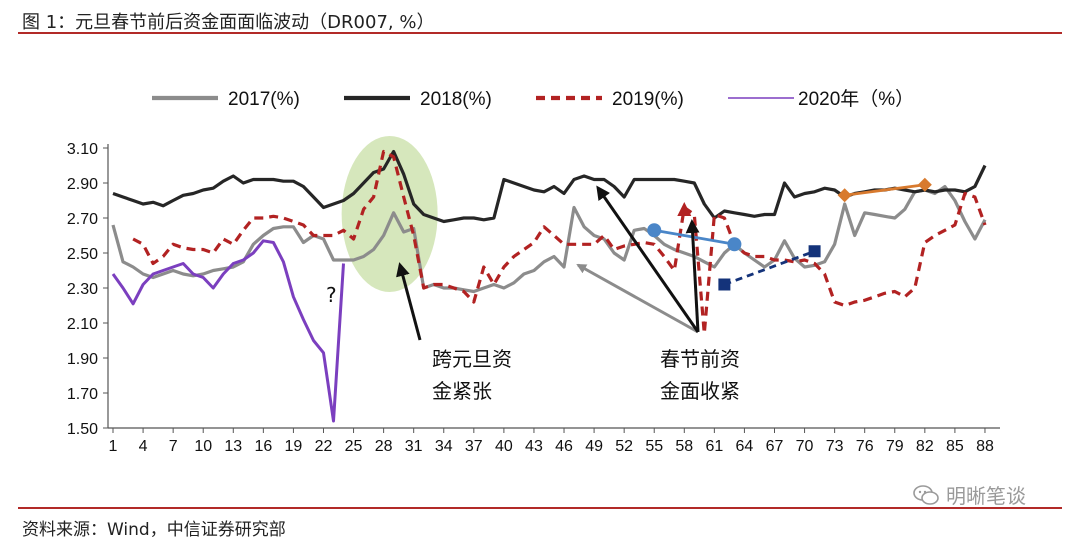 The width and height of the screenshot is (1080, 545). I want to click on x-tick-label: 61, so click(714, 446).